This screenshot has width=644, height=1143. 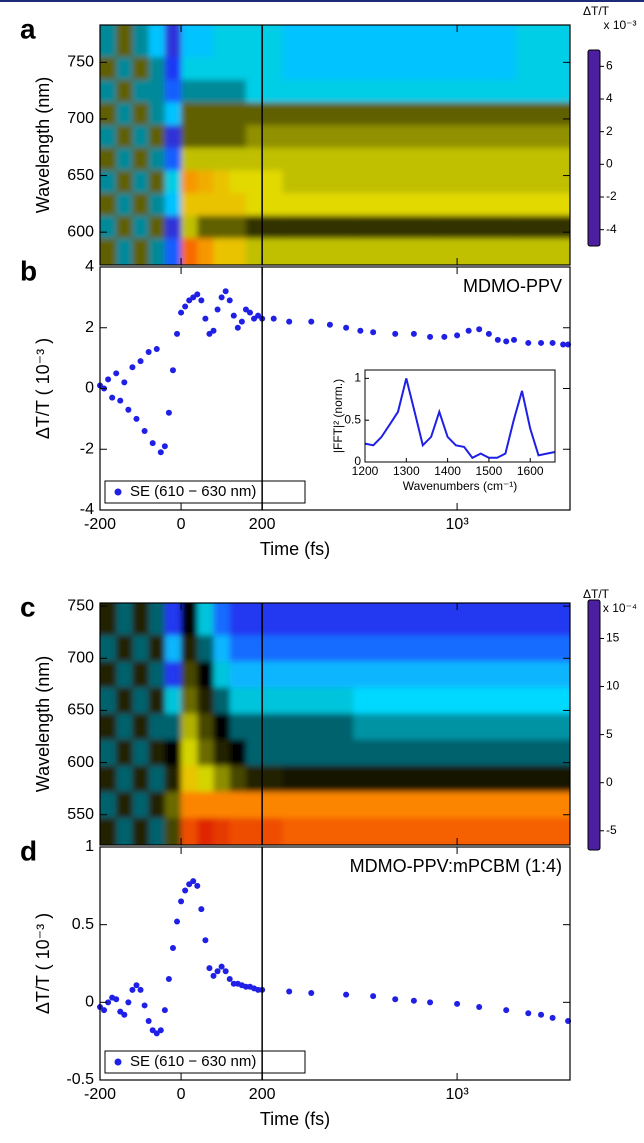 What do you see at coordinates (596, 11) in the screenshot?
I see `colorbar-label: ΔT/T` at bounding box center [596, 11].